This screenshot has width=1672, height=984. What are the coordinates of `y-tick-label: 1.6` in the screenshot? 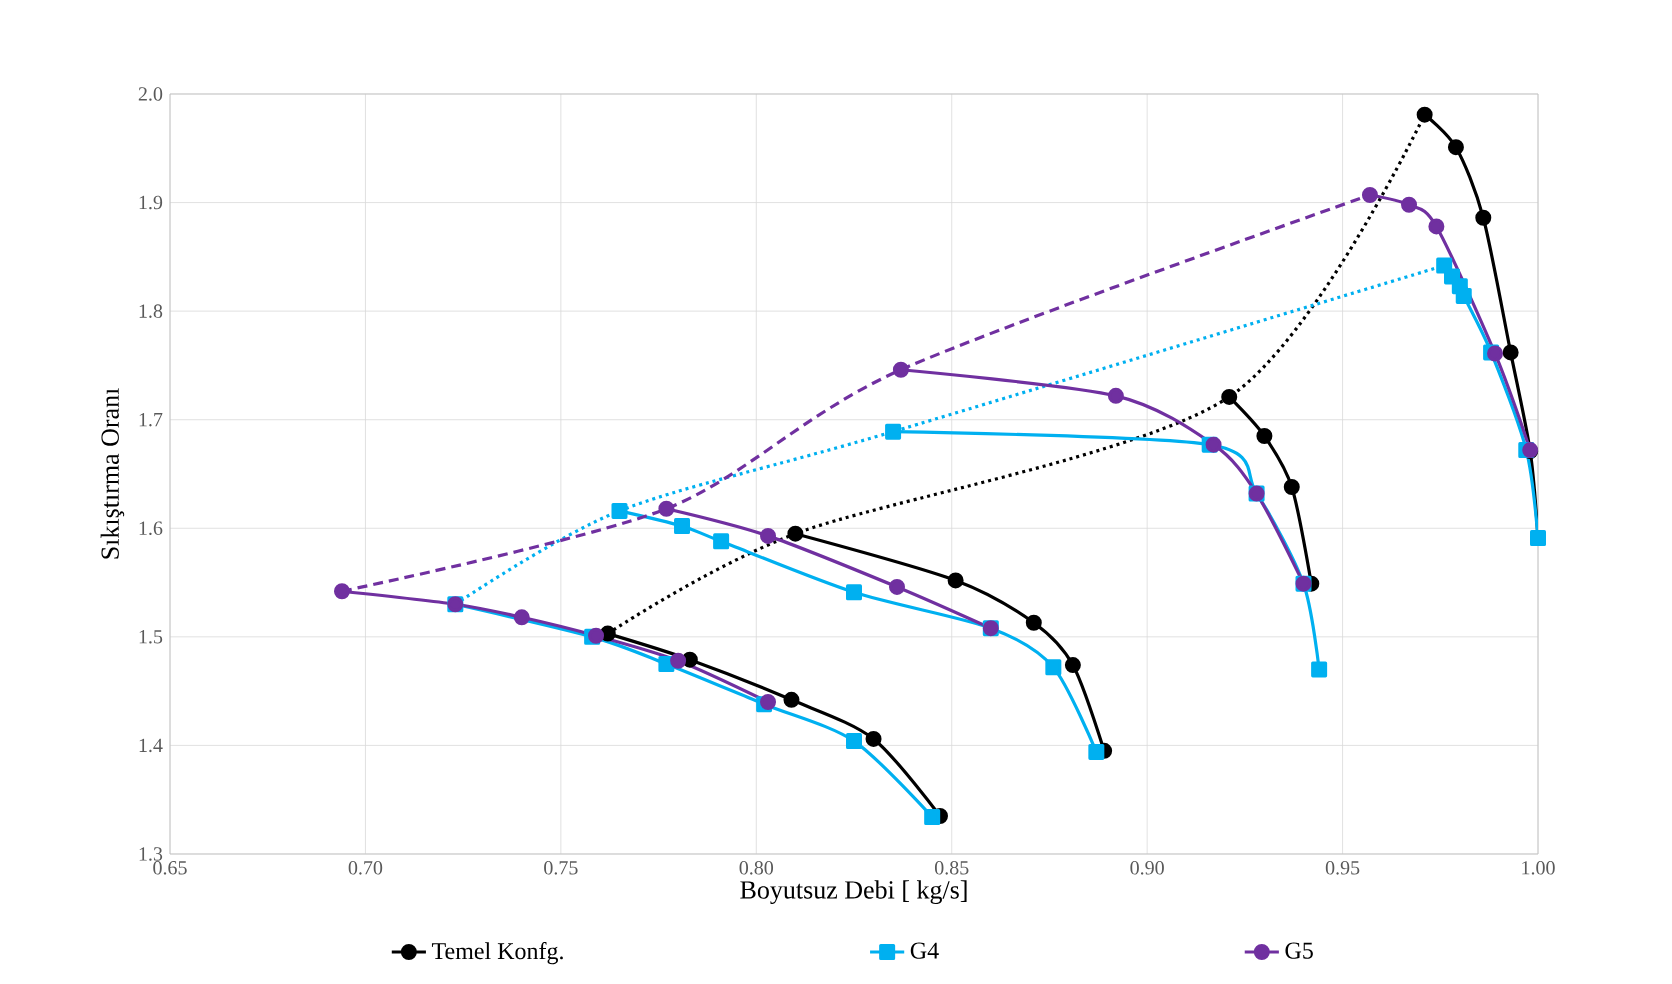 It's located at (151, 528).